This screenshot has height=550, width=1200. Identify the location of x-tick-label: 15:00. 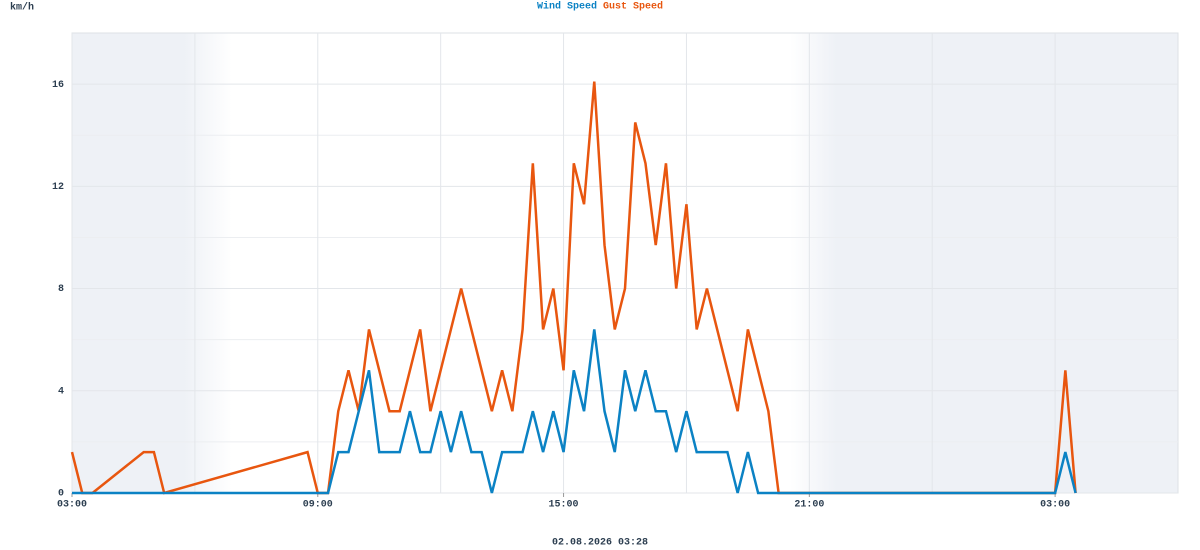
(564, 505).